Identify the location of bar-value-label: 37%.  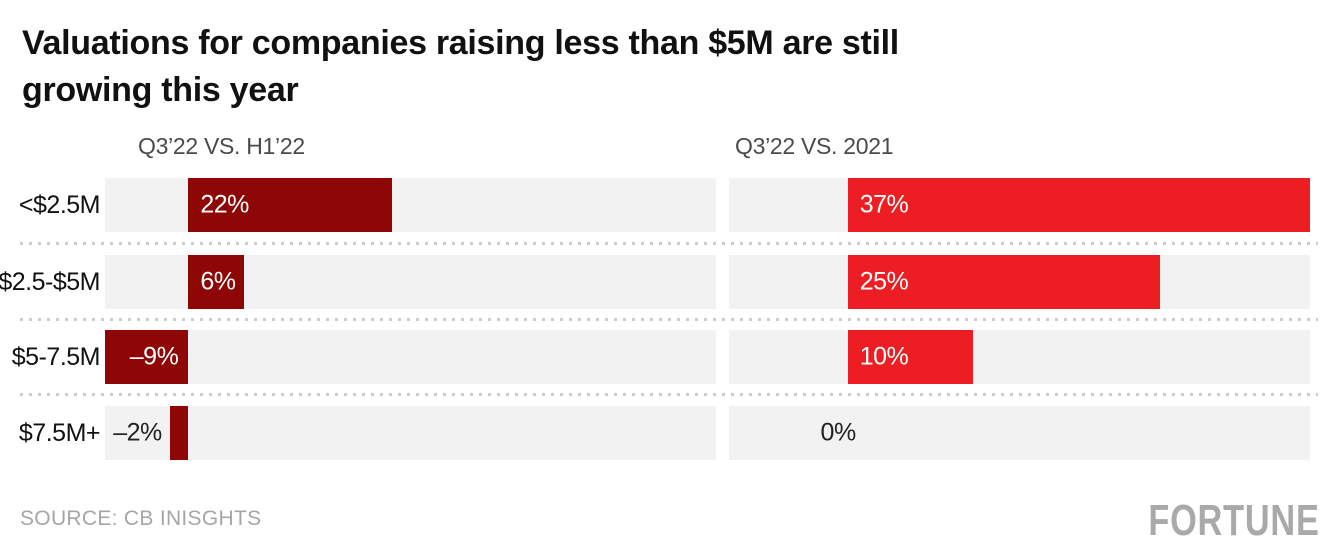
(884, 204).